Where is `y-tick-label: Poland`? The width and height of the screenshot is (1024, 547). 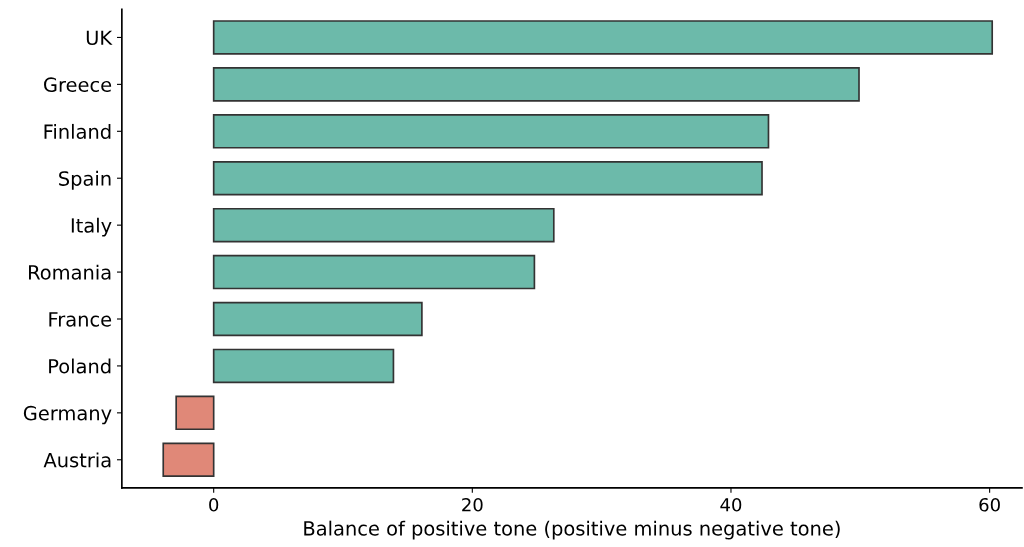 y-tick-label: Poland is located at coordinates (80, 366).